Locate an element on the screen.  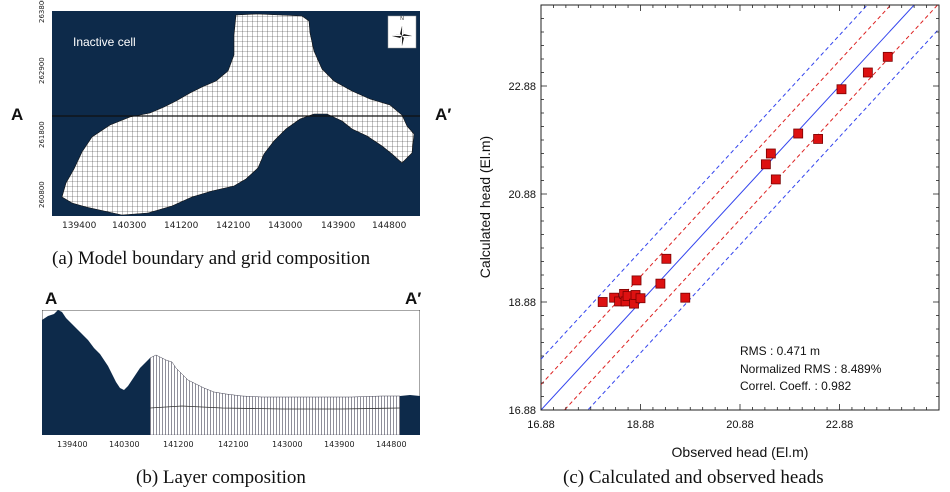
section-b-start-label: A is located at coordinates (51, 298).